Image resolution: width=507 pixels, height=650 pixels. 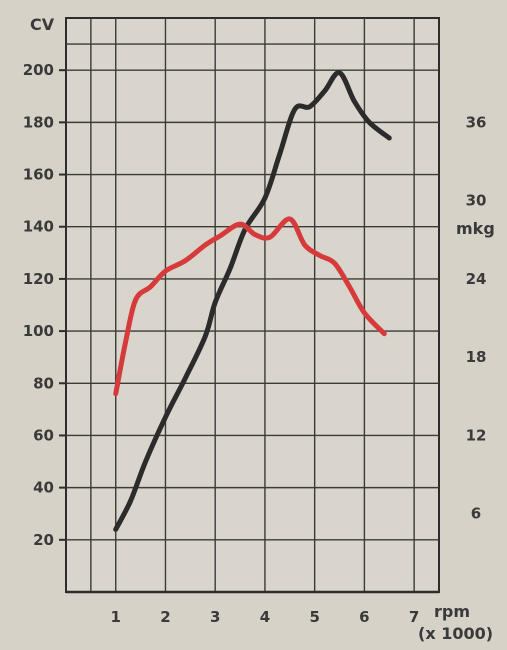 I want to click on y-left-tick-label: 100, so click(x=38, y=331).